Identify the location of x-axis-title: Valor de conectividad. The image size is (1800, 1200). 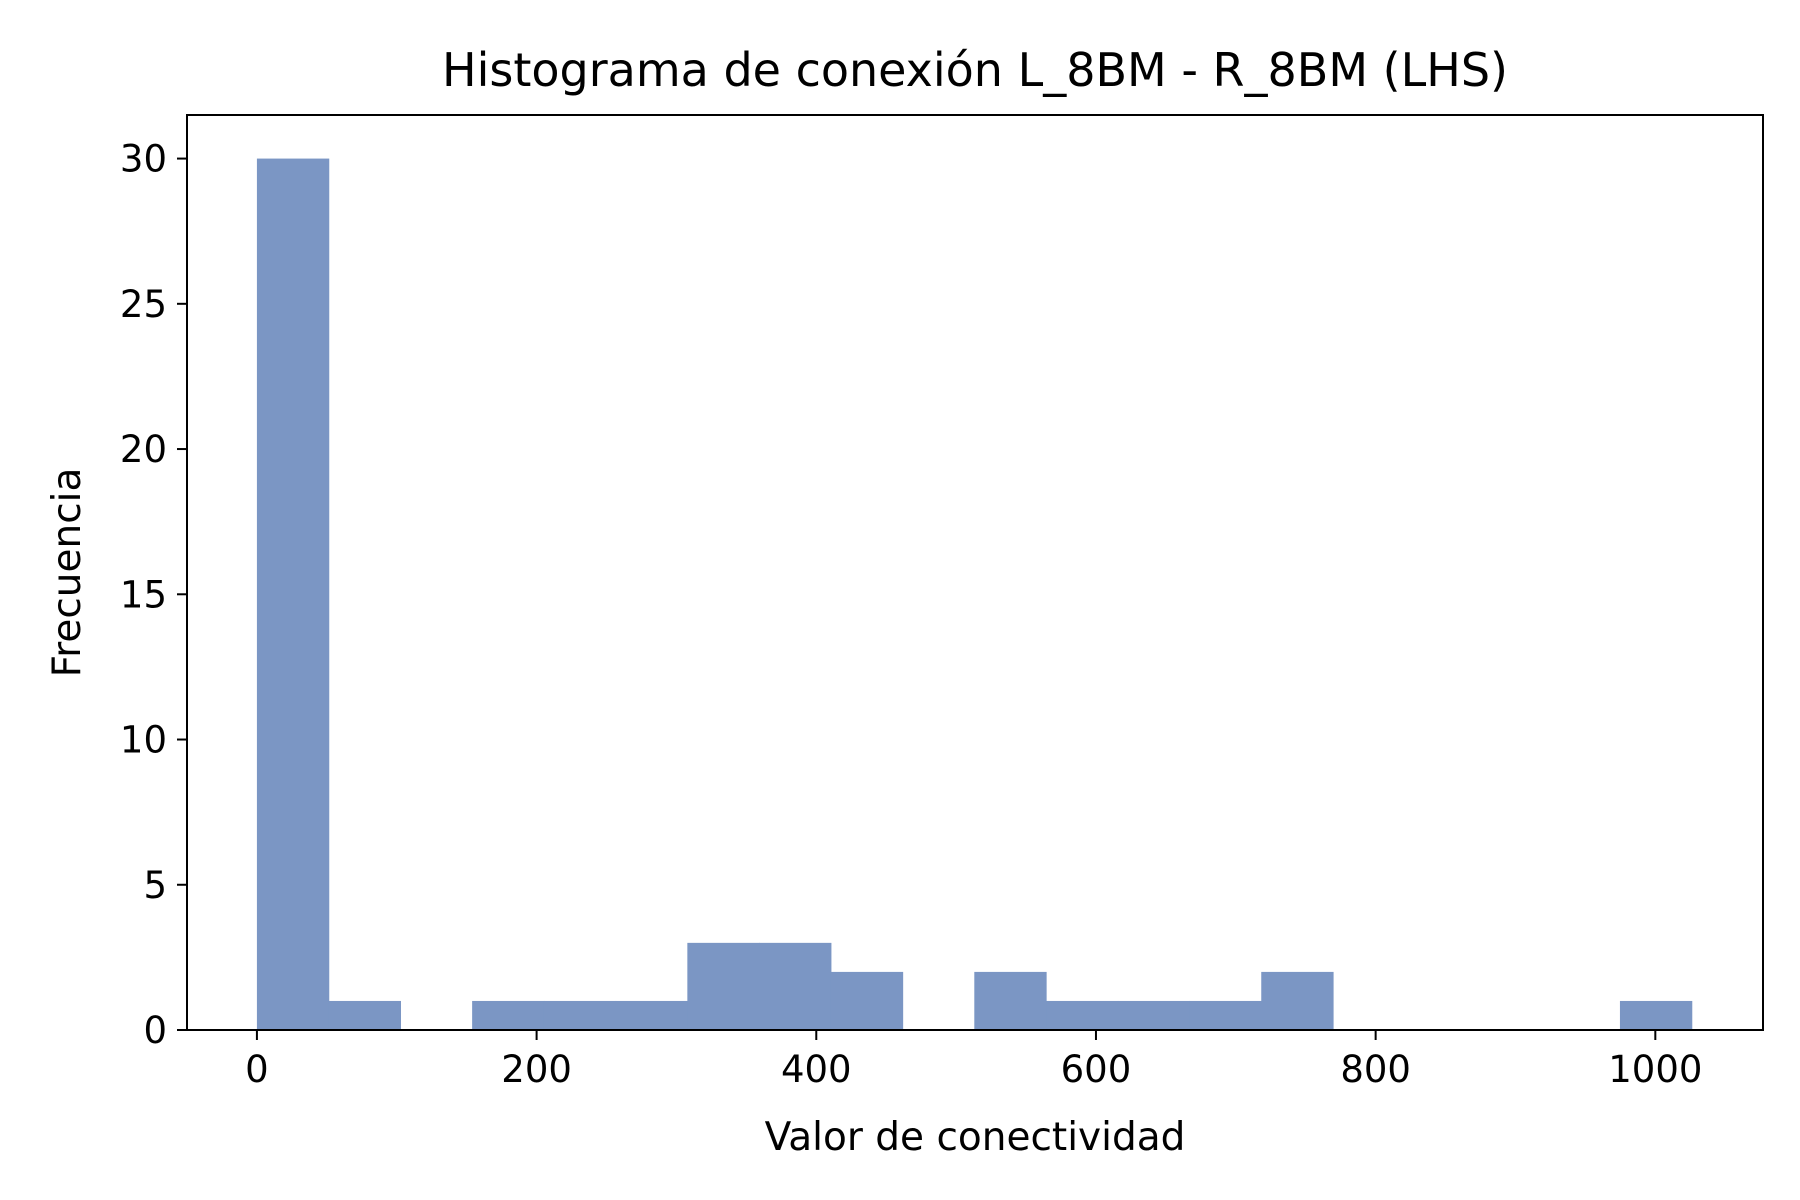
(975, 1137).